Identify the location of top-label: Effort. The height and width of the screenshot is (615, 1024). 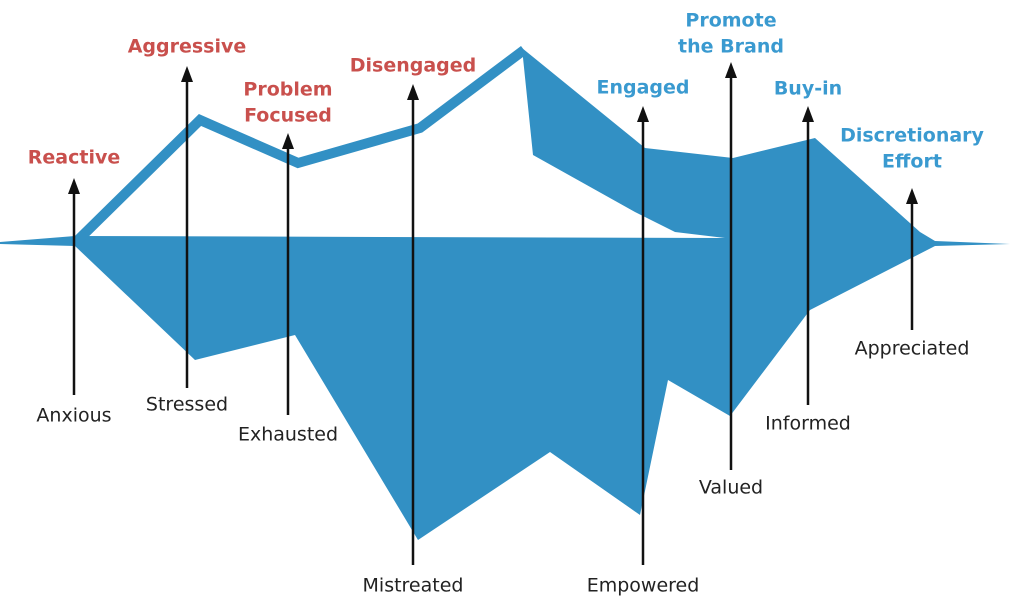
(912, 162).